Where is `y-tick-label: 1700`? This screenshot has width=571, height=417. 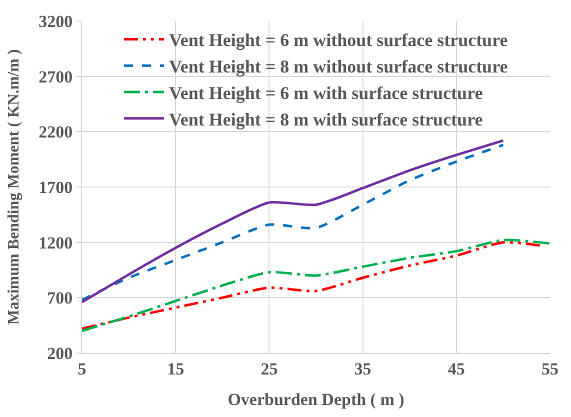
y-tick-label: 1700 is located at coordinates (55, 187).